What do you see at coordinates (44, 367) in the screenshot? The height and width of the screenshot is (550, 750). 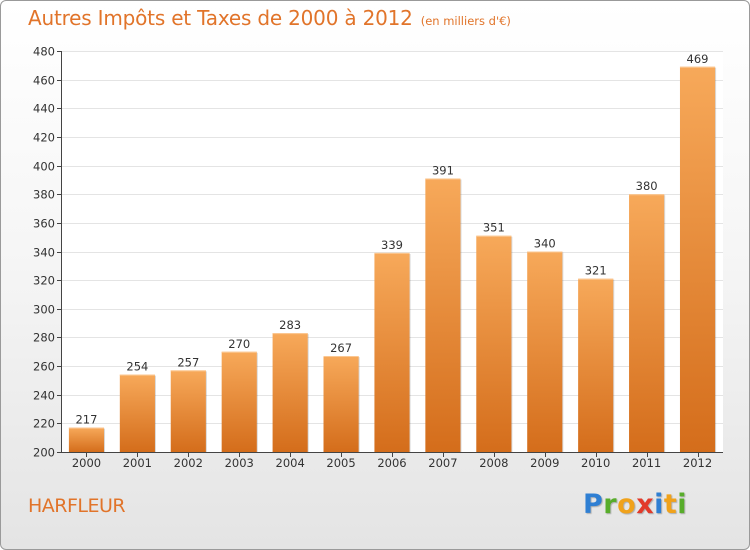 I see `y-tick-label: 260` at bounding box center [44, 367].